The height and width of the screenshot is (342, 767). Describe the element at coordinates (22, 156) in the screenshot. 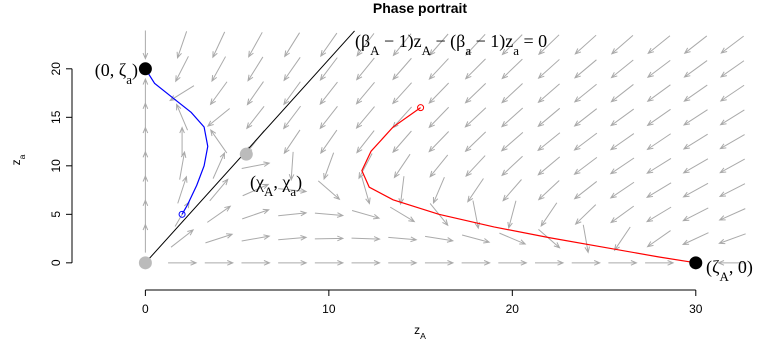

I see `y-axis-label-part: a` at that location.